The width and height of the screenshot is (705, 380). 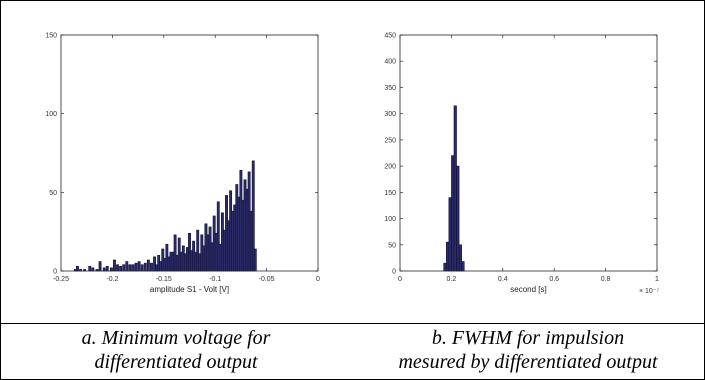 I want to click on y-tick-label: 200, so click(x=390, y=167).